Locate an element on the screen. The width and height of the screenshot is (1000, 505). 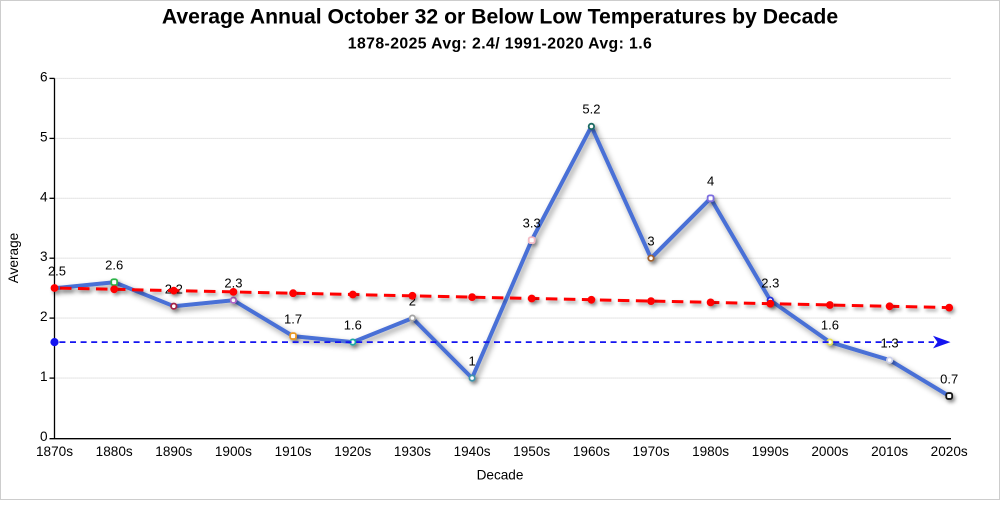
svg-text: 5.2 is located at coordinates (591, 109).